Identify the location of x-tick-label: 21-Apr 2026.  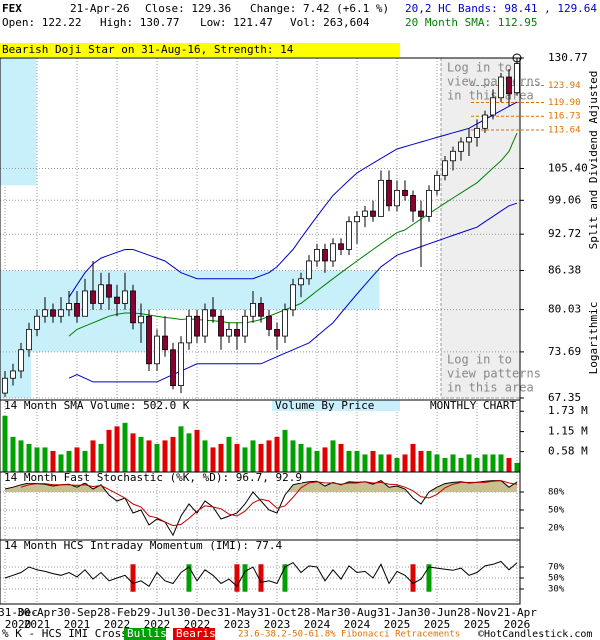
(517, 618).